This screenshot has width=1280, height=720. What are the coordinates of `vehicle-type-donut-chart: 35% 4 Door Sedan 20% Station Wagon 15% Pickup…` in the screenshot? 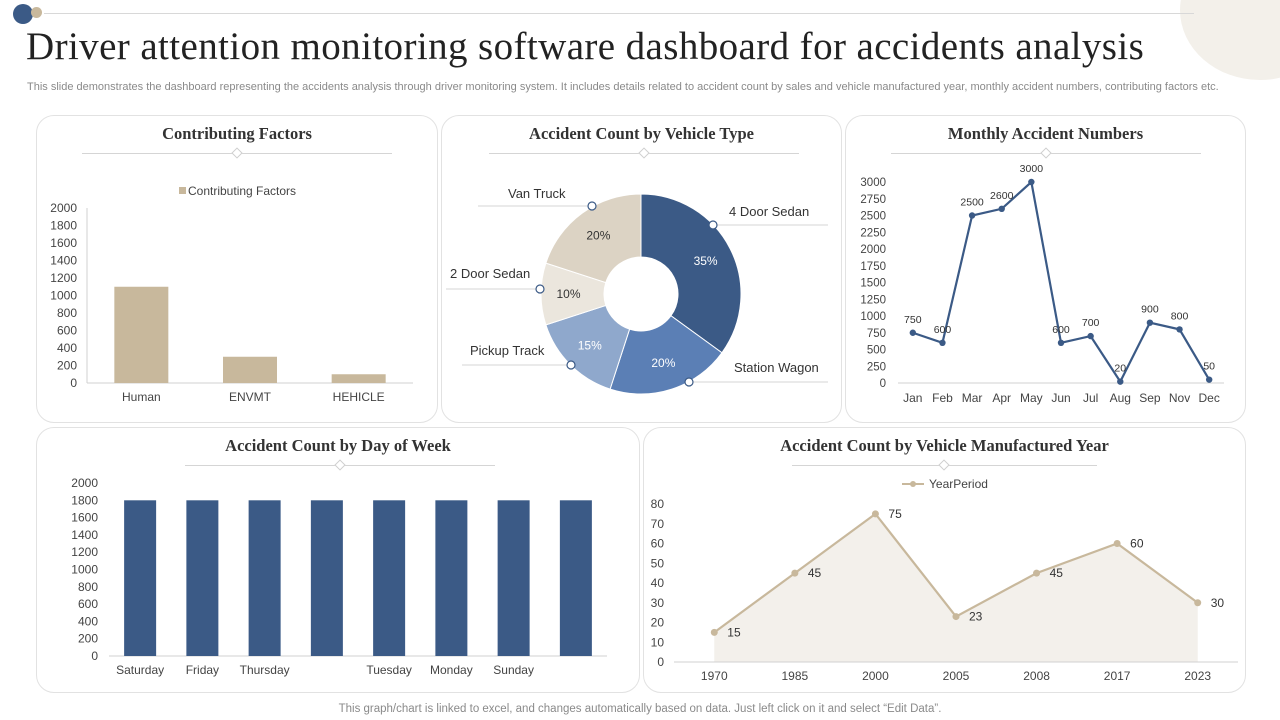 It's located at (641, 269).